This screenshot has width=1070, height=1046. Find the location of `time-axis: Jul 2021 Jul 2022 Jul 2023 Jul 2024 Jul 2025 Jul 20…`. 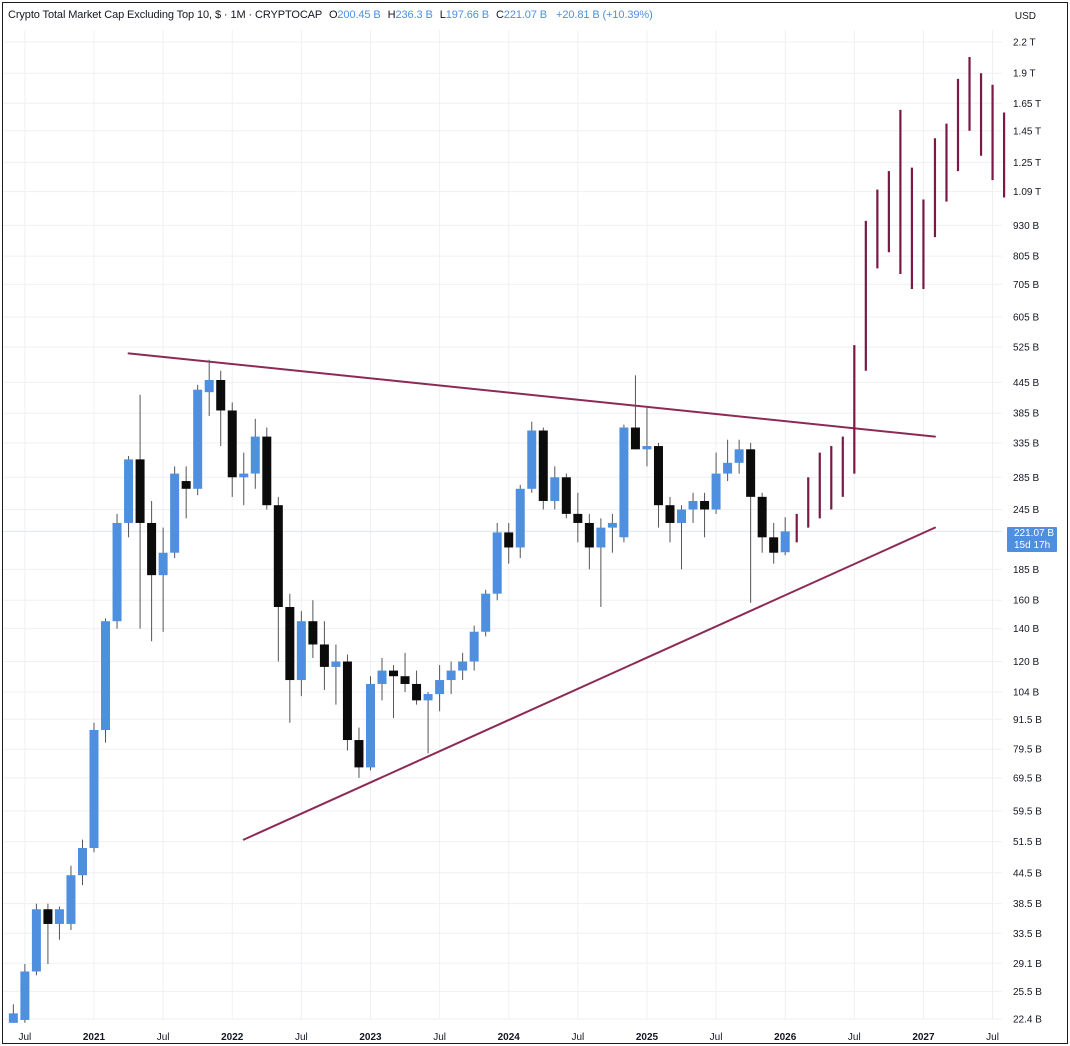

time-axis: Jul 2021 Jul 2022 Jul 2023 Jul 2024 Jul 2025 Jul 20… is located at coordinates (508, 1037).